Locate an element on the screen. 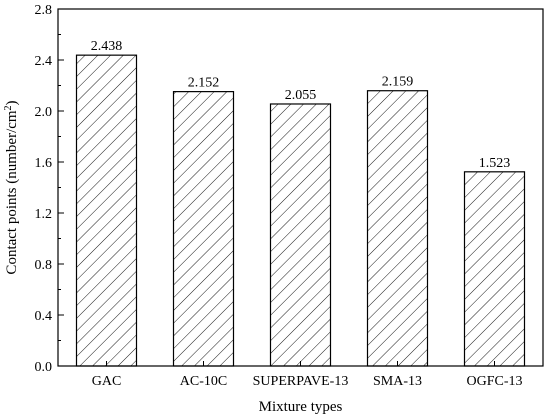  y-axis-title-superscript: 2 is located at coordinates (8, 107).